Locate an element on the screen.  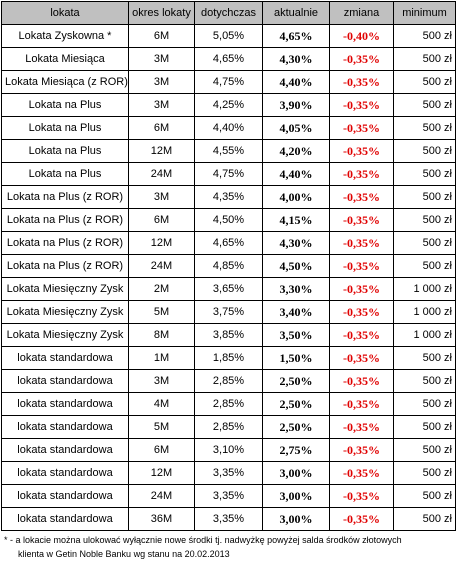
header-lokata: lokata is located at coordinates (65, 13).